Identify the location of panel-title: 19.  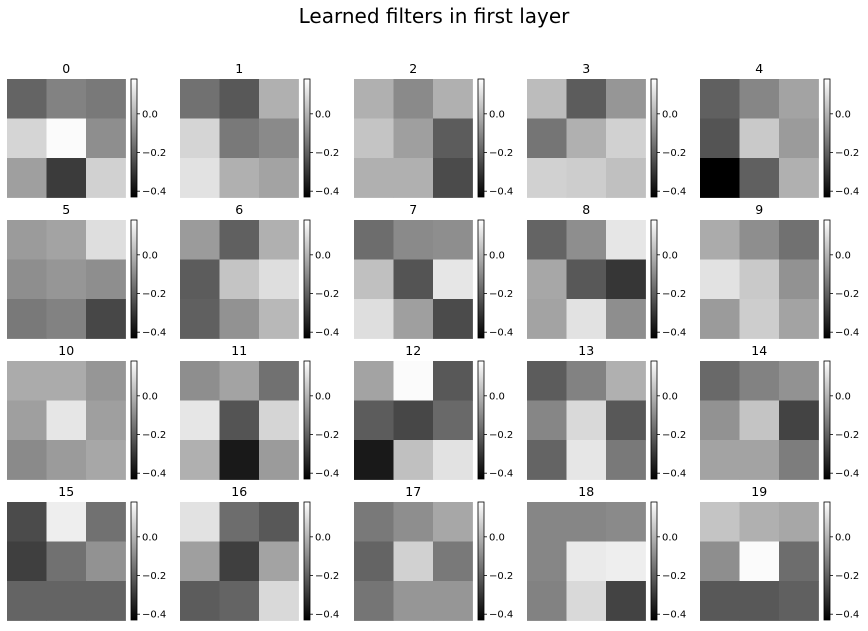
(759, 491).